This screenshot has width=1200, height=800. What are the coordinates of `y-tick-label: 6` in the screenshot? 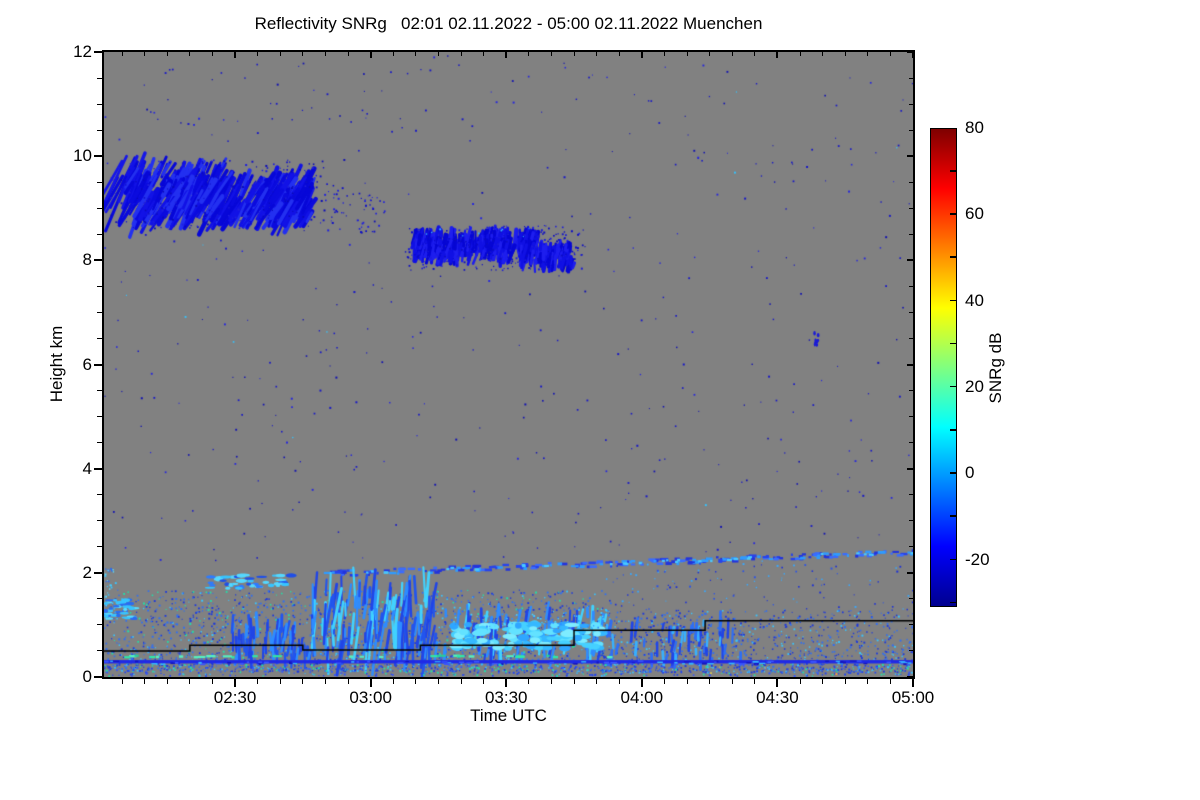 It's located at (87, 364).